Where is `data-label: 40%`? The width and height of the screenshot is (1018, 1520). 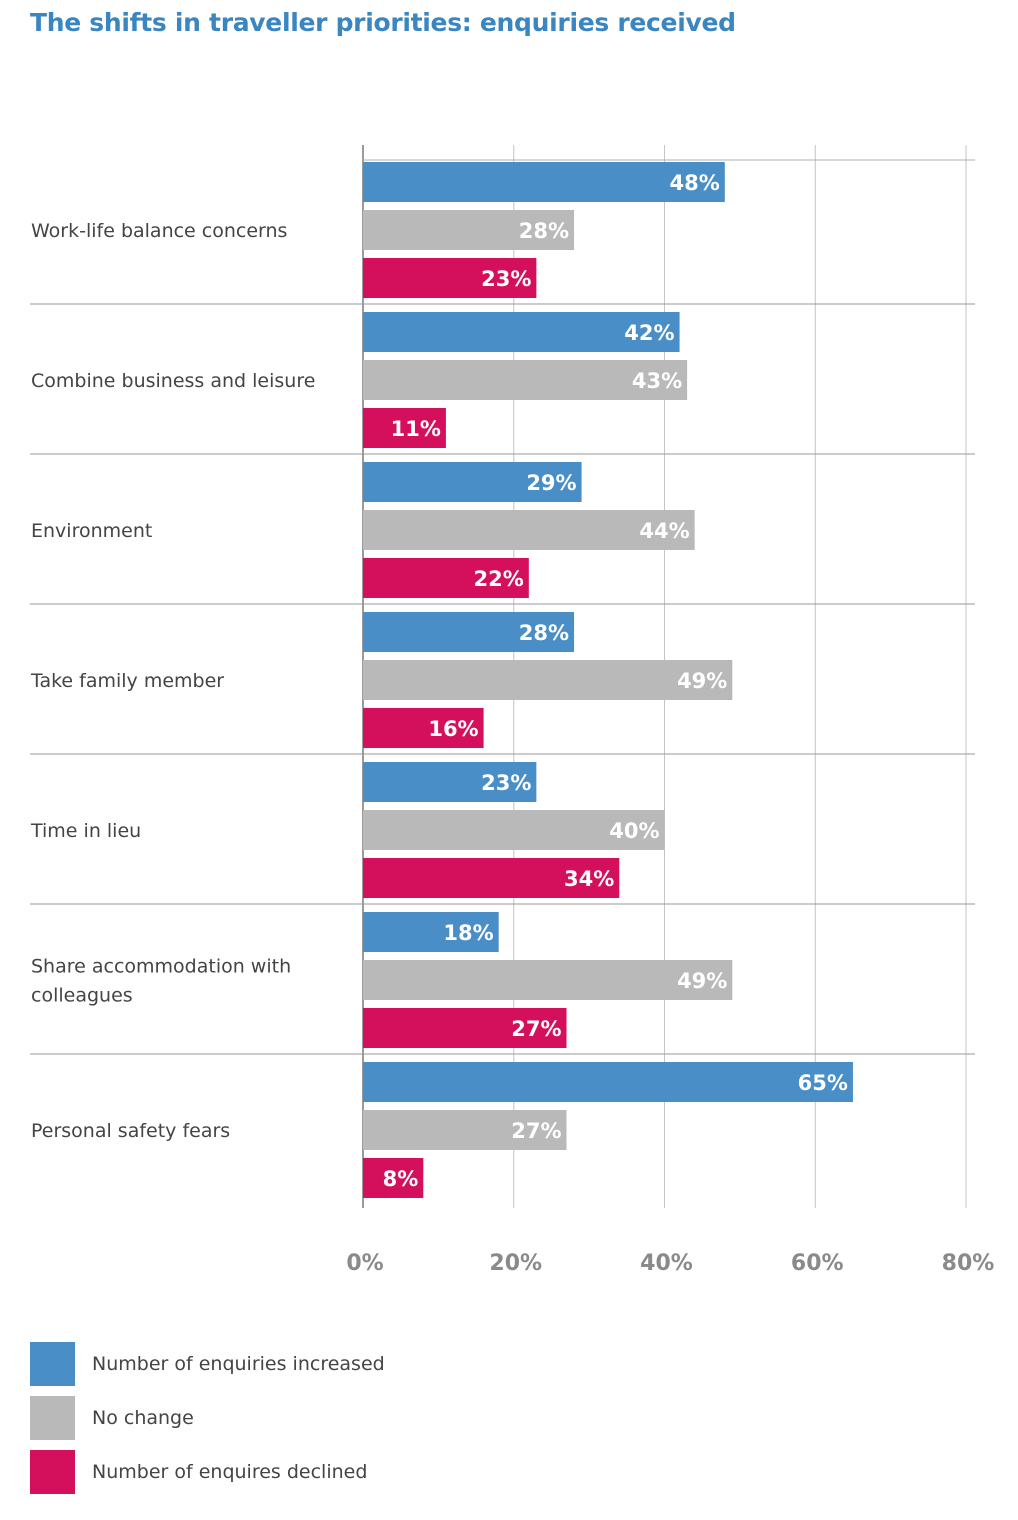 data-label: 40% is located at coordinates (634, 831).